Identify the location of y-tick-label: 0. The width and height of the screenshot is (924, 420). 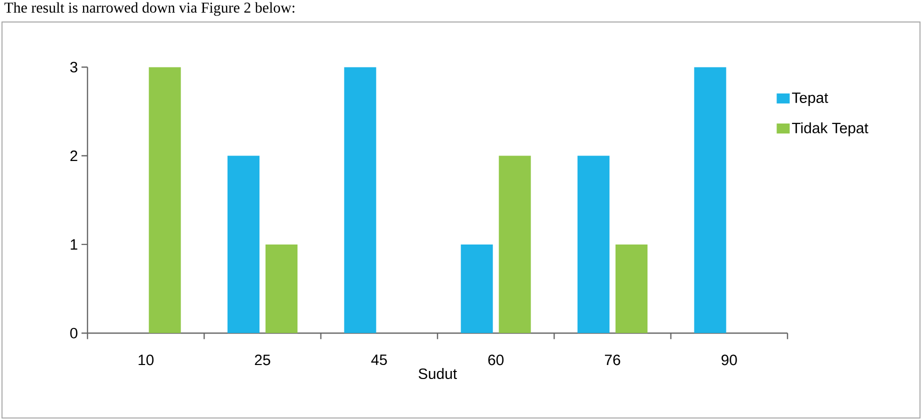
(74, 333).